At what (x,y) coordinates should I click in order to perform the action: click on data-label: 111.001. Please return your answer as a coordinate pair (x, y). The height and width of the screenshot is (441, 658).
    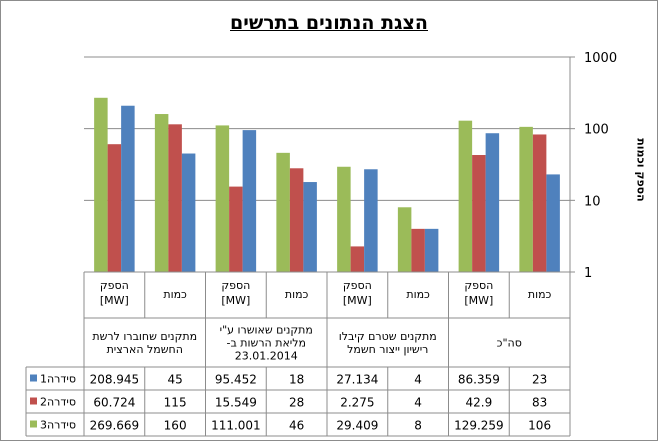
    Looking at the image, I should click on (236, 426).